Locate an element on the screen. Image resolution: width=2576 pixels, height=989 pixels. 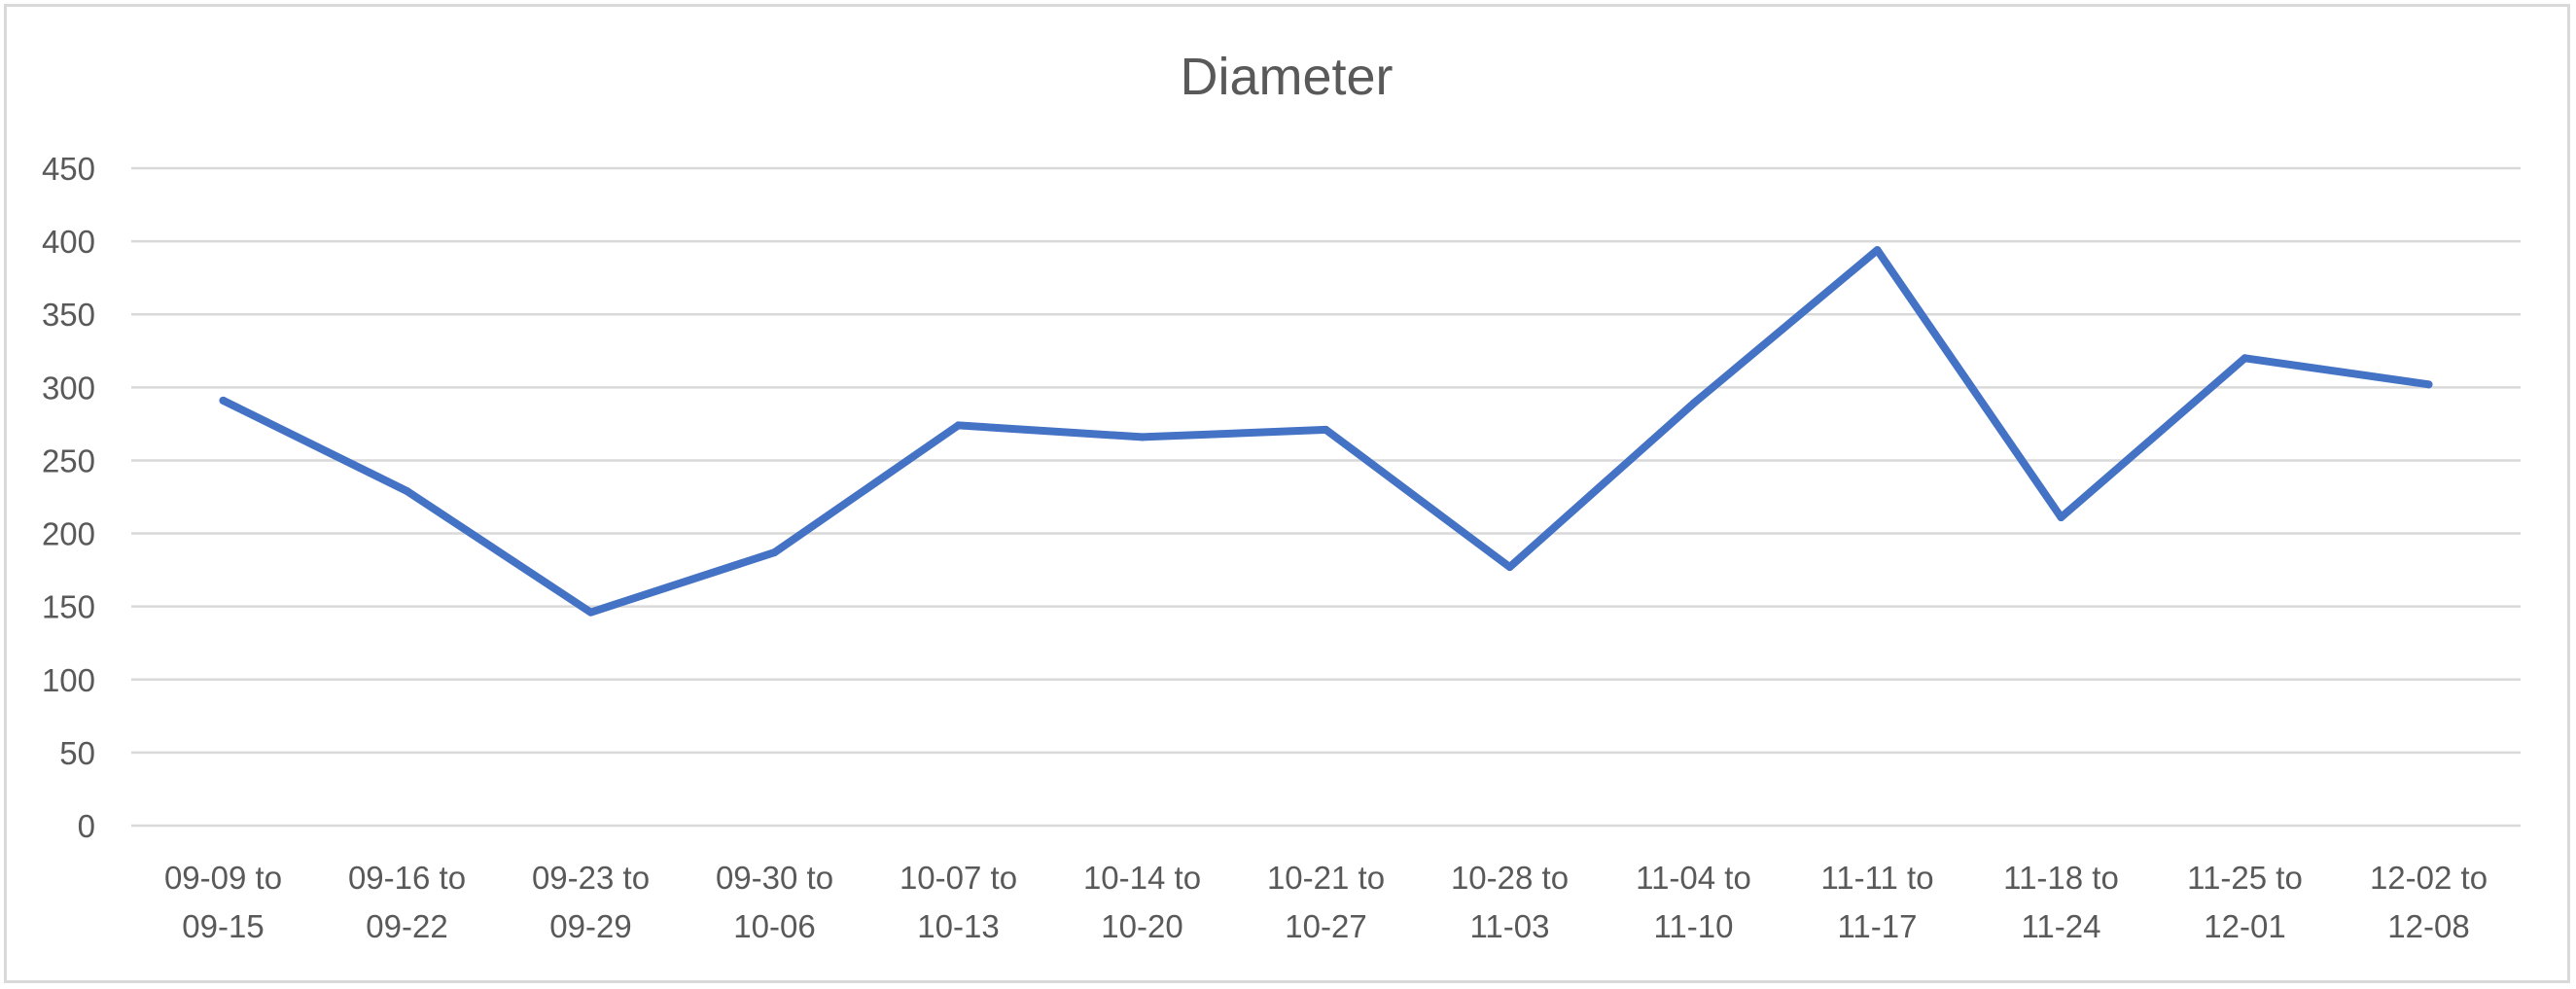
x-tick-label: 10-07 to 10-13 is located at coordinates (959, 902).